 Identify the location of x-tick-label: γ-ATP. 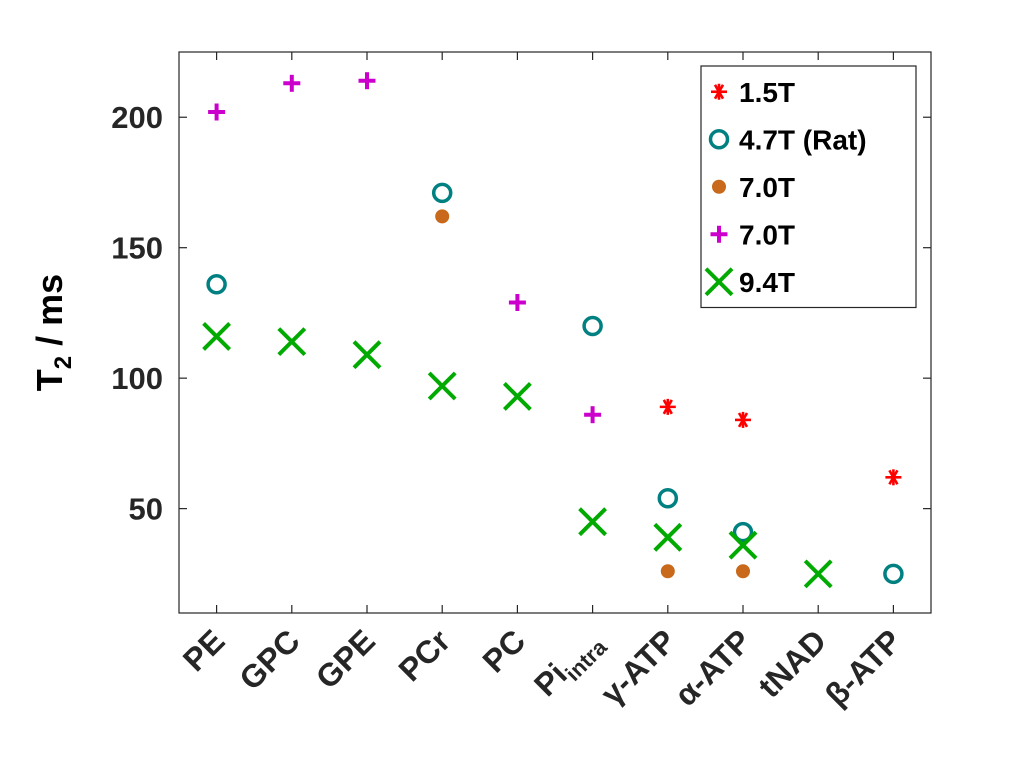
(638, 666).